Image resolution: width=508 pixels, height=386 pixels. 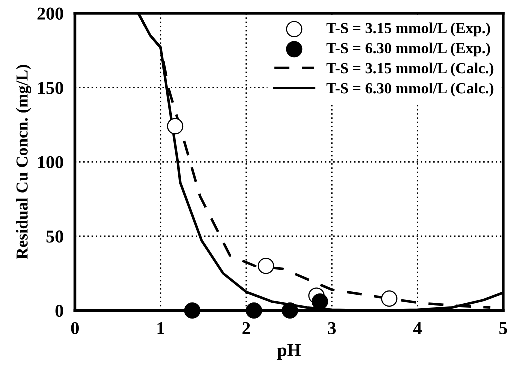 What do you see at coordinates (246, 328) in the screenshot?
I see `x-tick-label: 2` at bounding box center [246, 328].